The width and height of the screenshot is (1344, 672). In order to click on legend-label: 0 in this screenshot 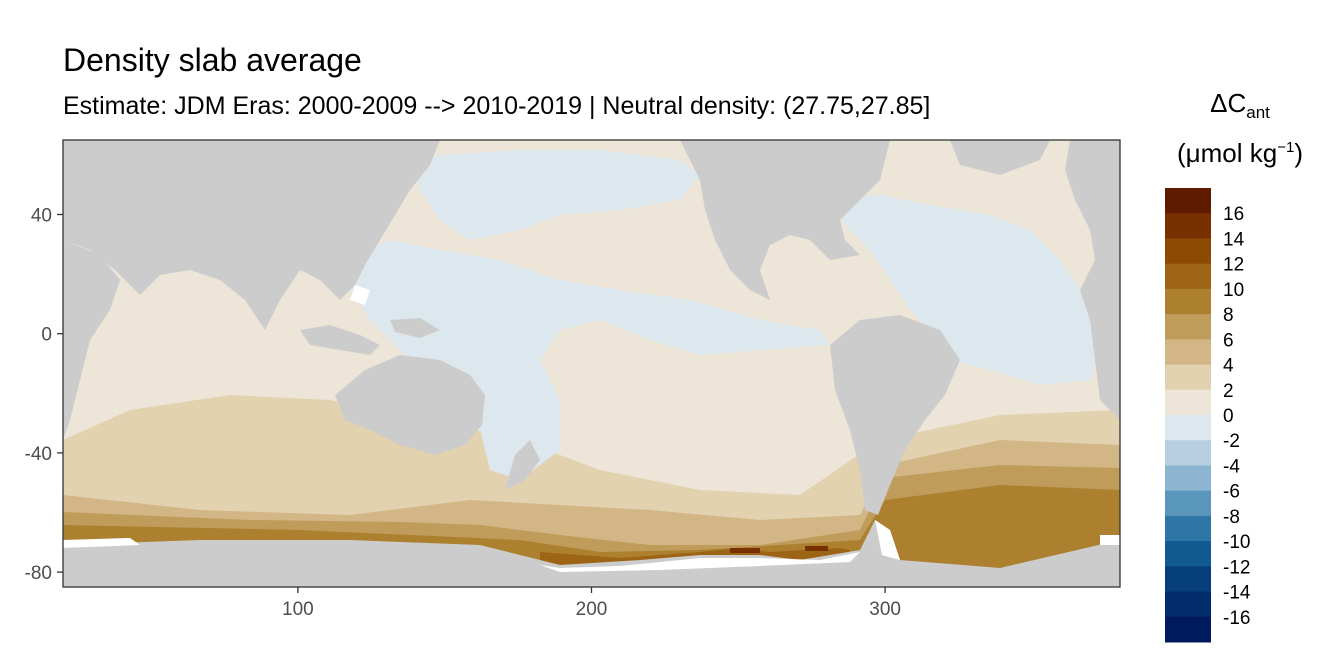, I will do `click(1228, 416)`.